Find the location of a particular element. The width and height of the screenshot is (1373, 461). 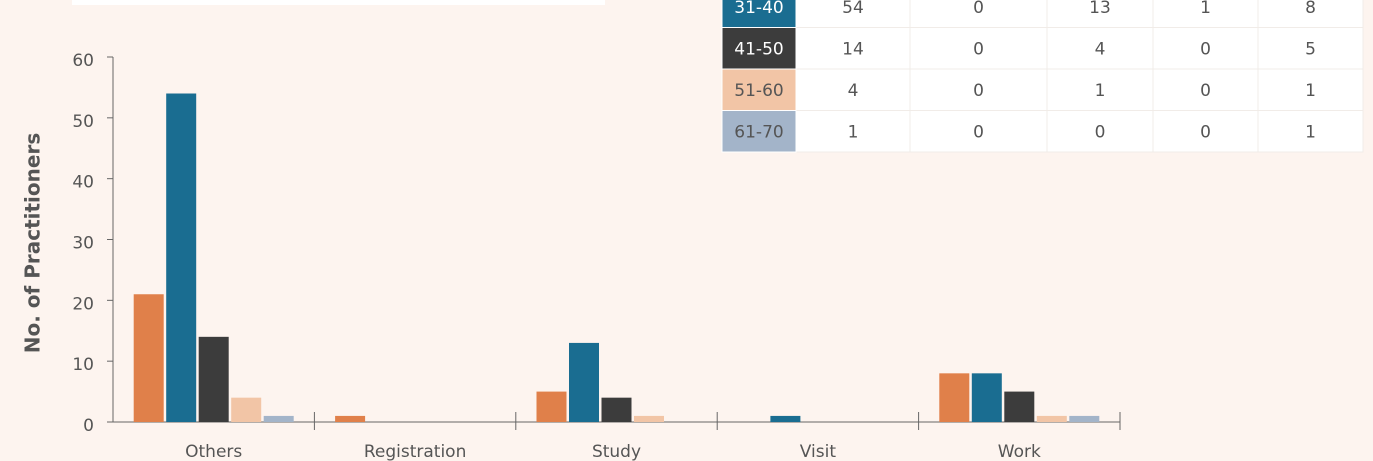

y-tick-label: 40 is located at coordinates (83, 183).